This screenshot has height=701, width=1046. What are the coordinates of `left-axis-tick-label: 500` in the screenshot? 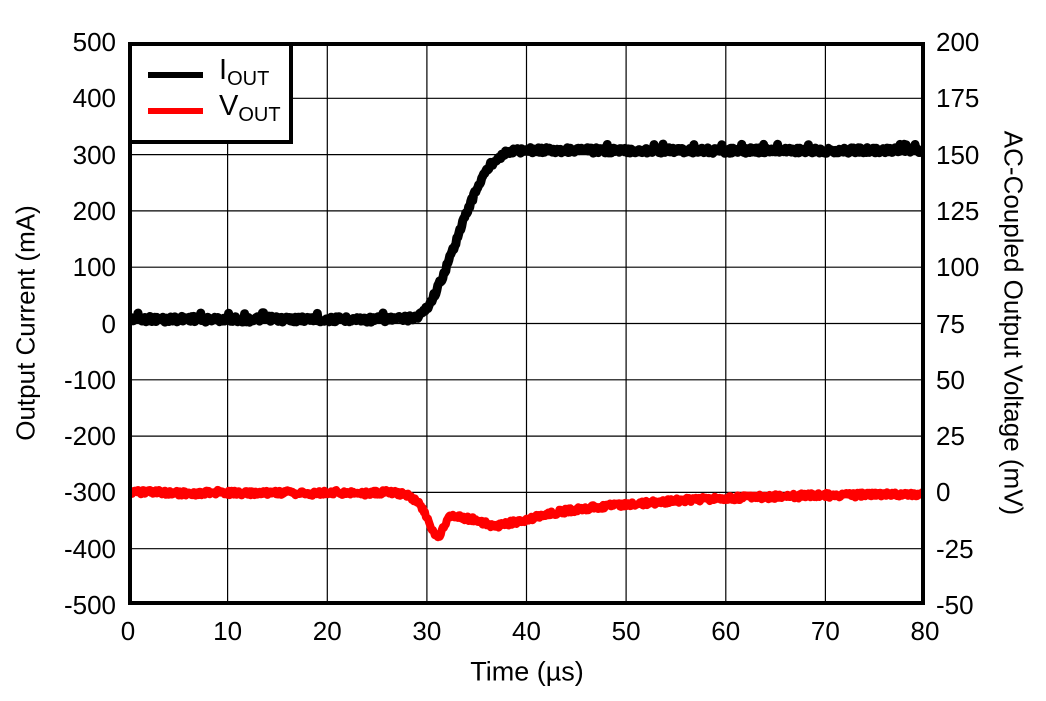 It's located at (94, 42).